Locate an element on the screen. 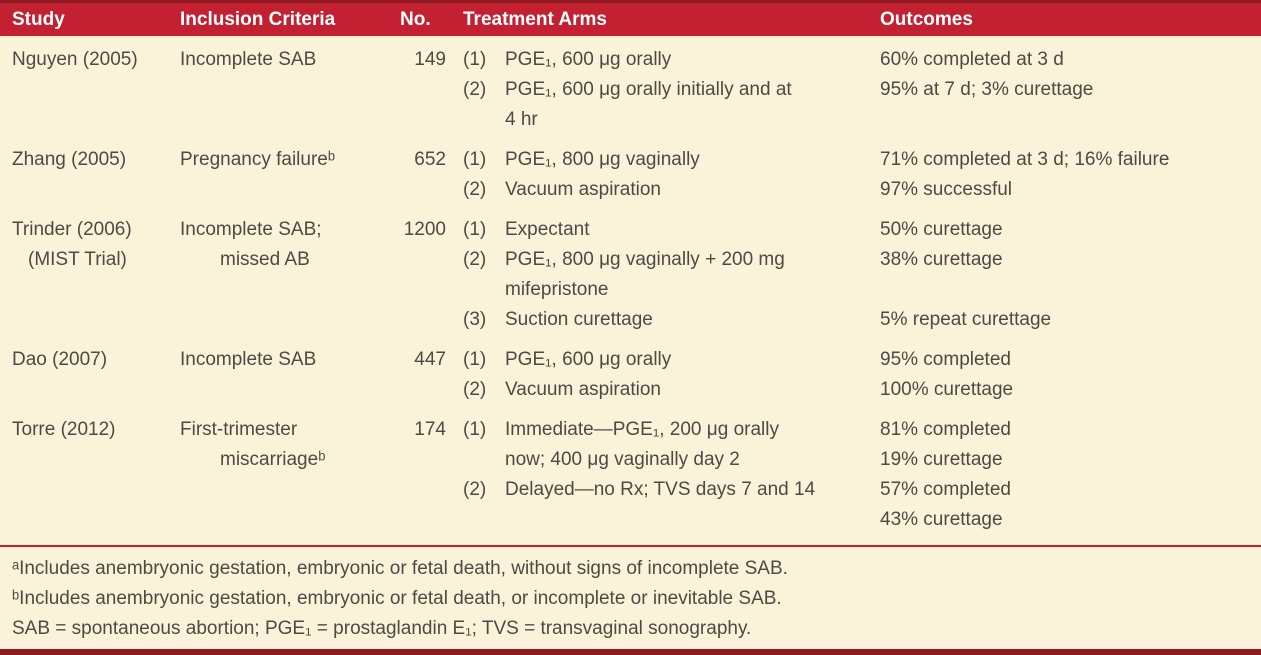 The height and width of the screenshot is (655, 1261). outcome-line: 43% curettage is located at coordinates (941, 519).